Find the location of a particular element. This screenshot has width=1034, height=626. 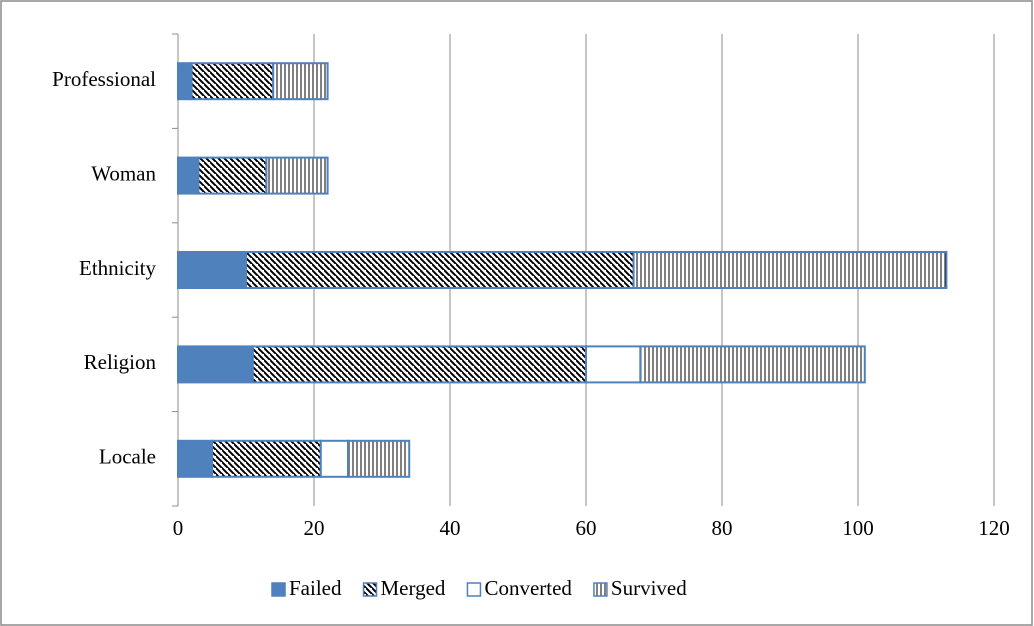

x-tick-label: 80 is located at coordinates (722, 528).